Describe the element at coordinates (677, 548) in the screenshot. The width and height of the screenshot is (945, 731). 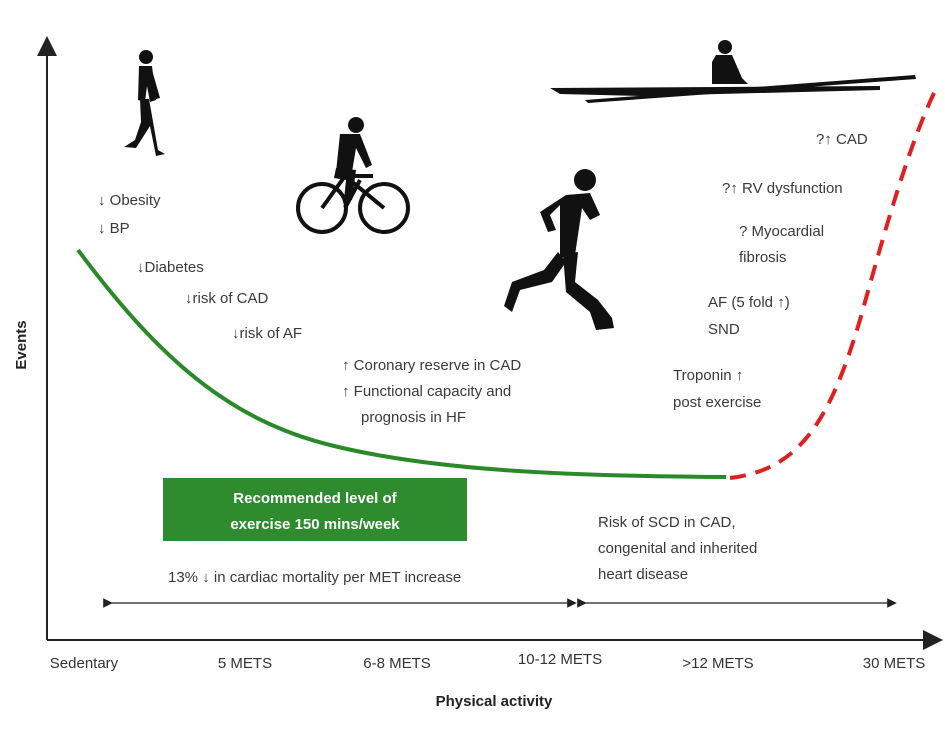
I see `scd-note-line2: congenital and inherited` at that location.